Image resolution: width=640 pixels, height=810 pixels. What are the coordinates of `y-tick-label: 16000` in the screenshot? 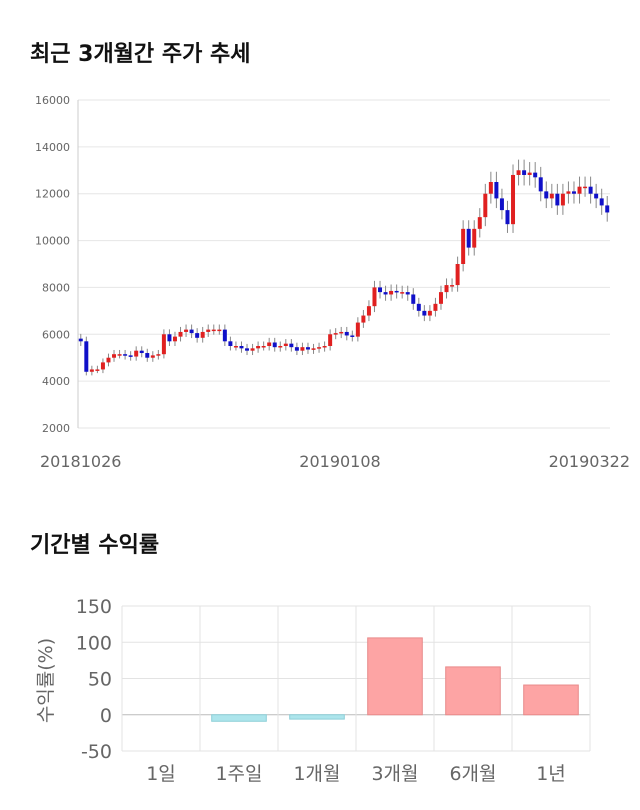 It's located at (52, 100).